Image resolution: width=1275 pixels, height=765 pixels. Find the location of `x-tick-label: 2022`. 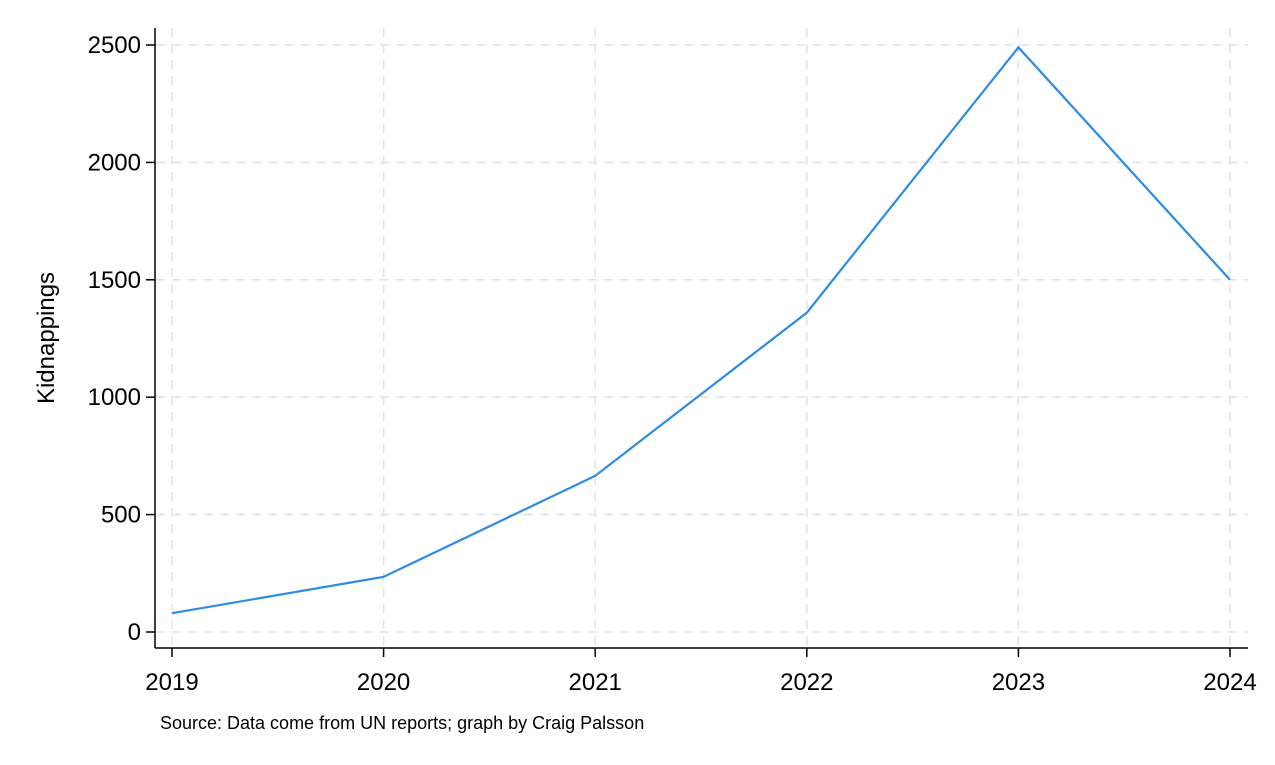

x-tick-label: 2022 is located at coordinates (806, 682).